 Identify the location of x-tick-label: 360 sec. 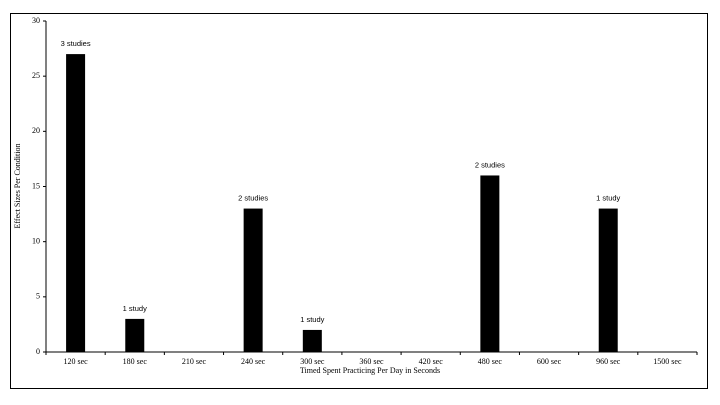
(371, 361).